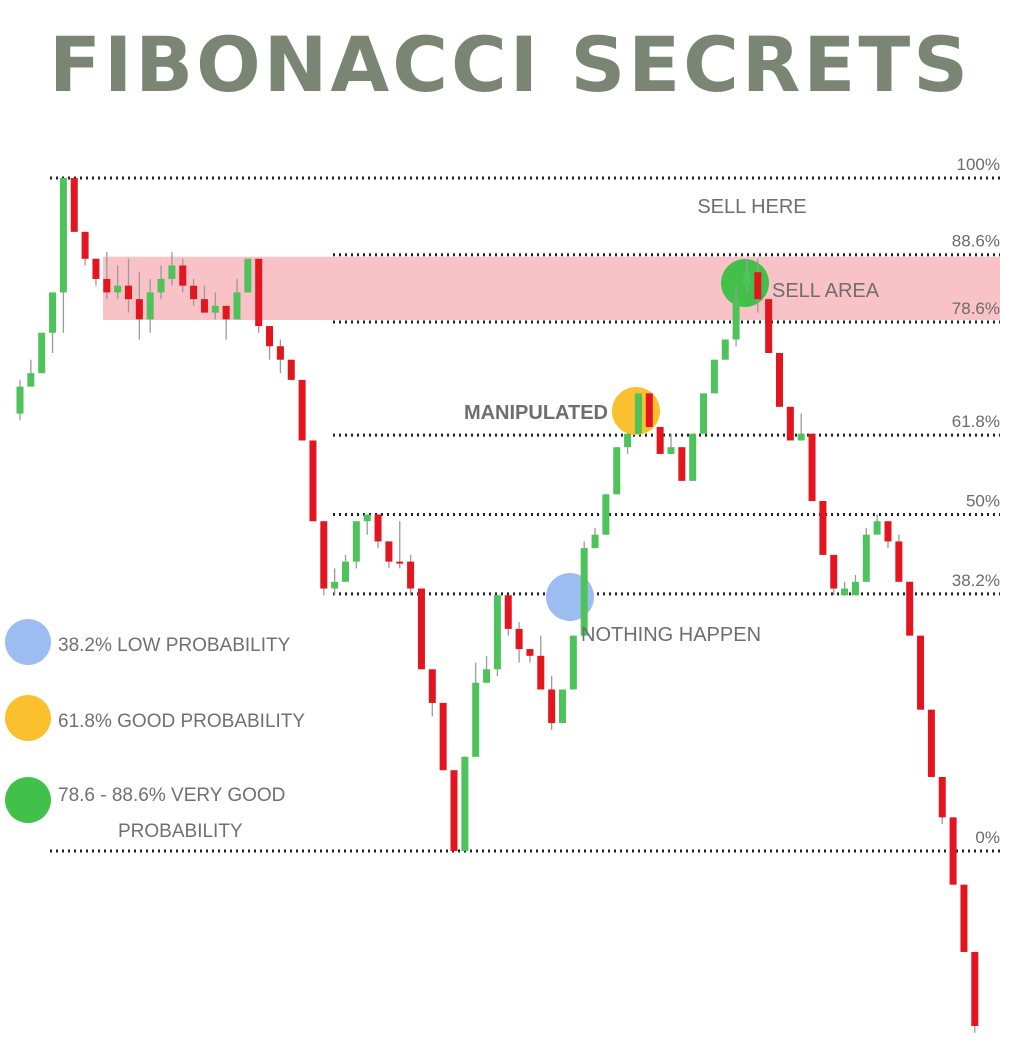 This screenshot has height=1040, width=1020. What do you see at coordinates (976, 241) in the screenshot?
I see `fib-level-label: 88.6%` at bounding box center [976, 241].